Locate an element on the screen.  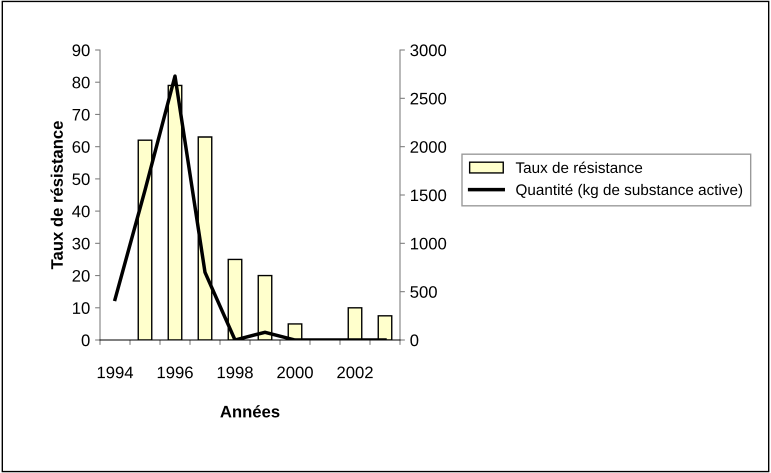
y-axis-title: Taux de résistance is located at coordinates (56, 195).